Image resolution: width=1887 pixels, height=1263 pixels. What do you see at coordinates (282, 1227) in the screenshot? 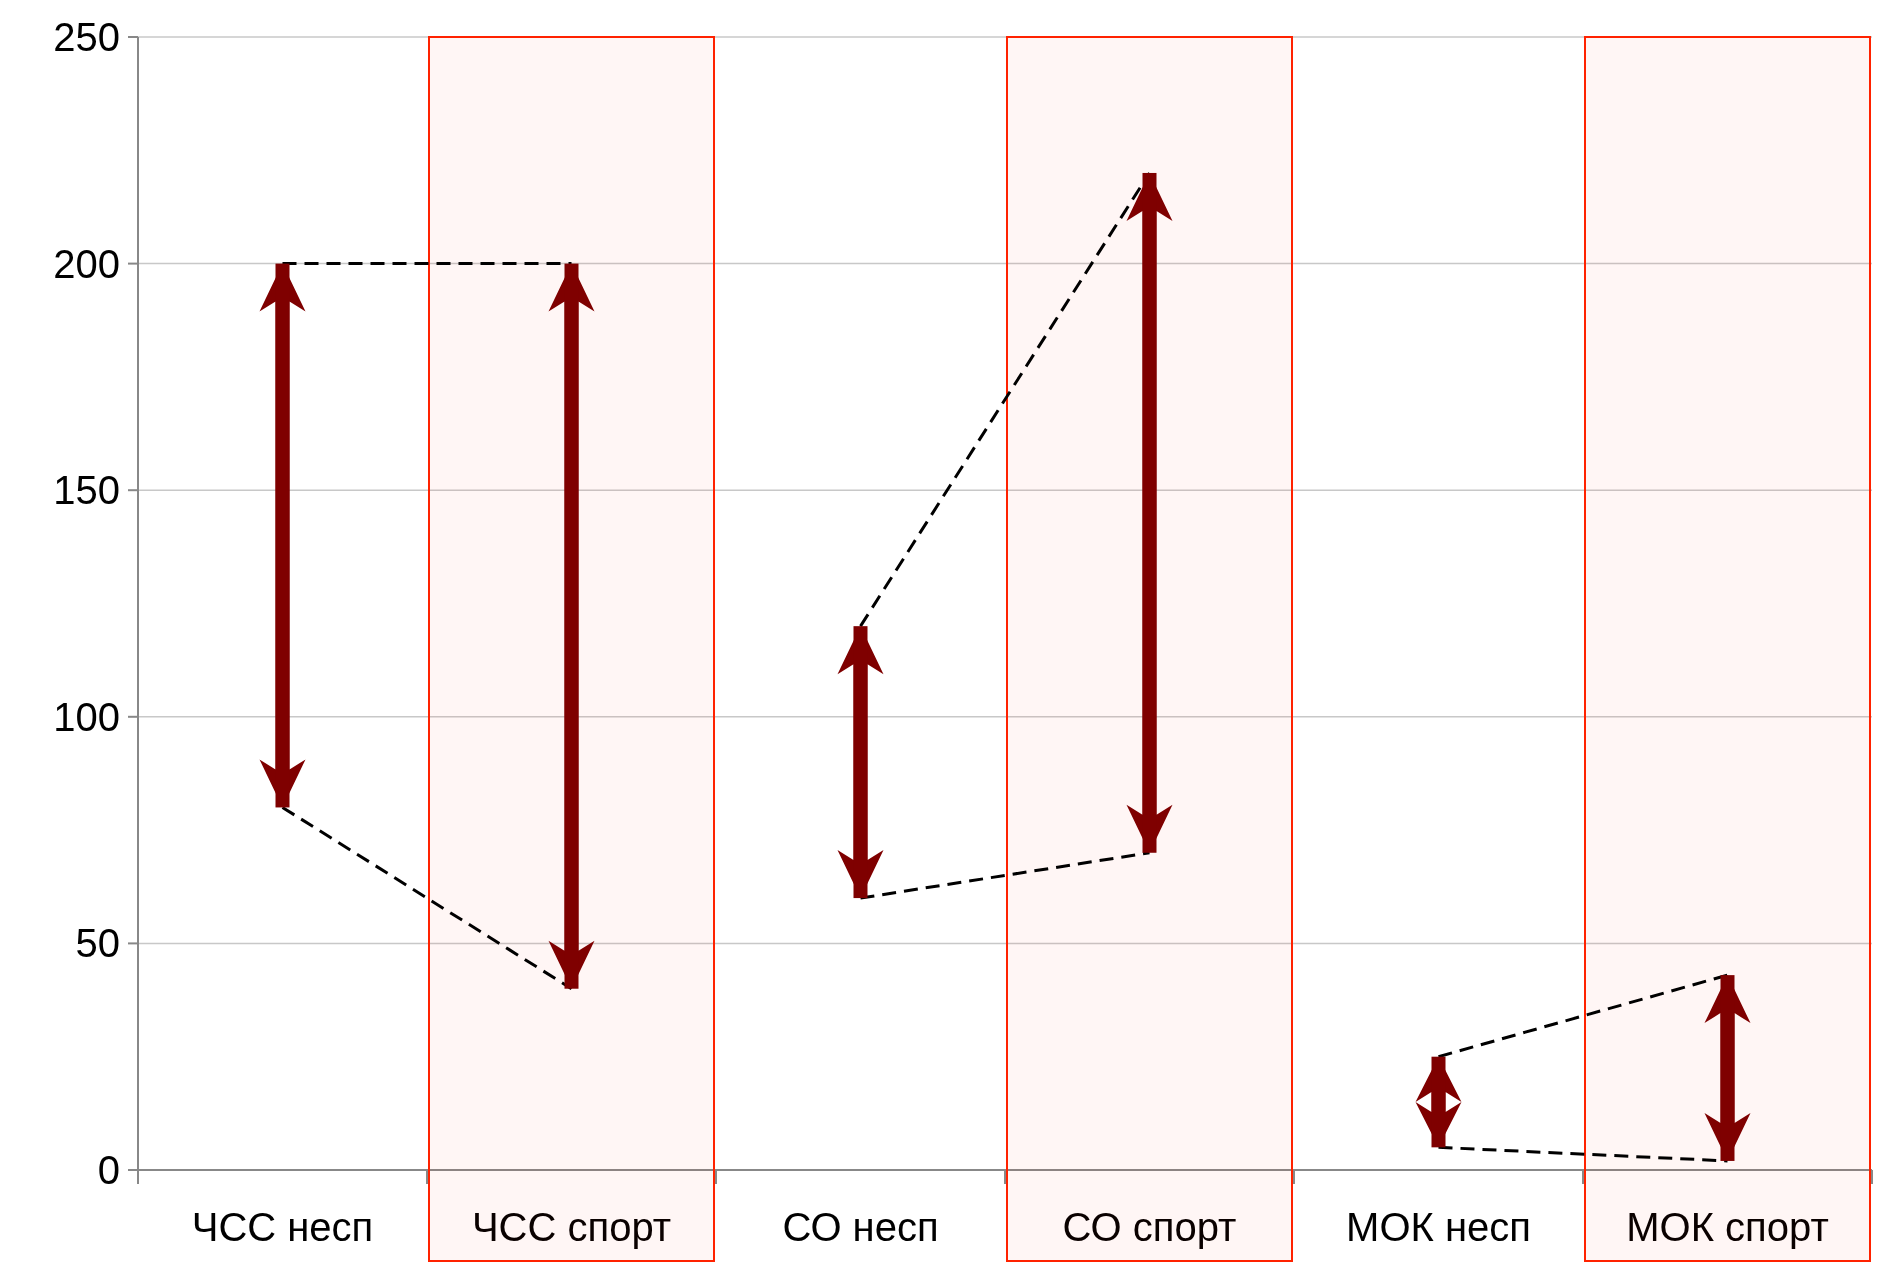
I see `x-tick-label: ЧСС несп` at bounding box center [282, 1227].